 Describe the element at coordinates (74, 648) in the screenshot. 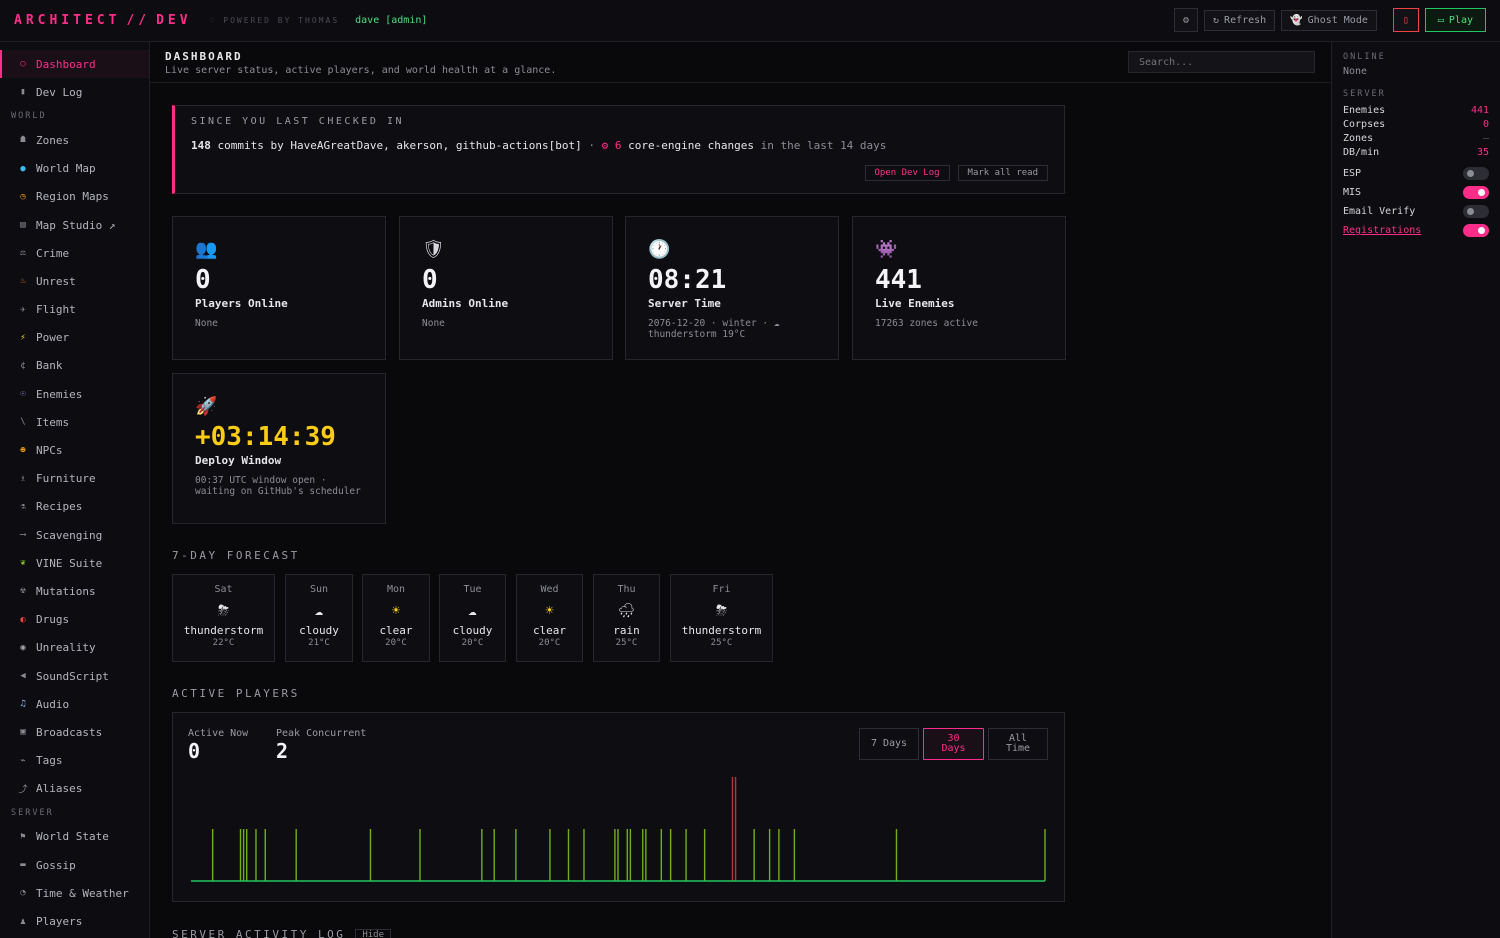

I see `sidebar-item-unreality: ◉ Unreality` at that location.